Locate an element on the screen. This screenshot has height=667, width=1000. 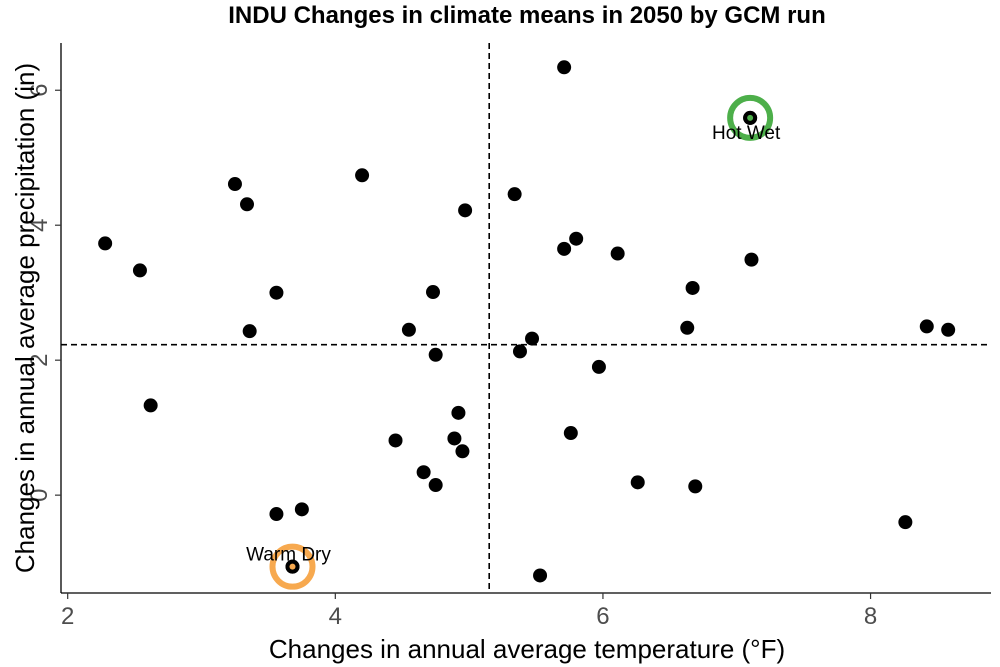
y-tick-label: 6 is located at coordinates (39, 90).